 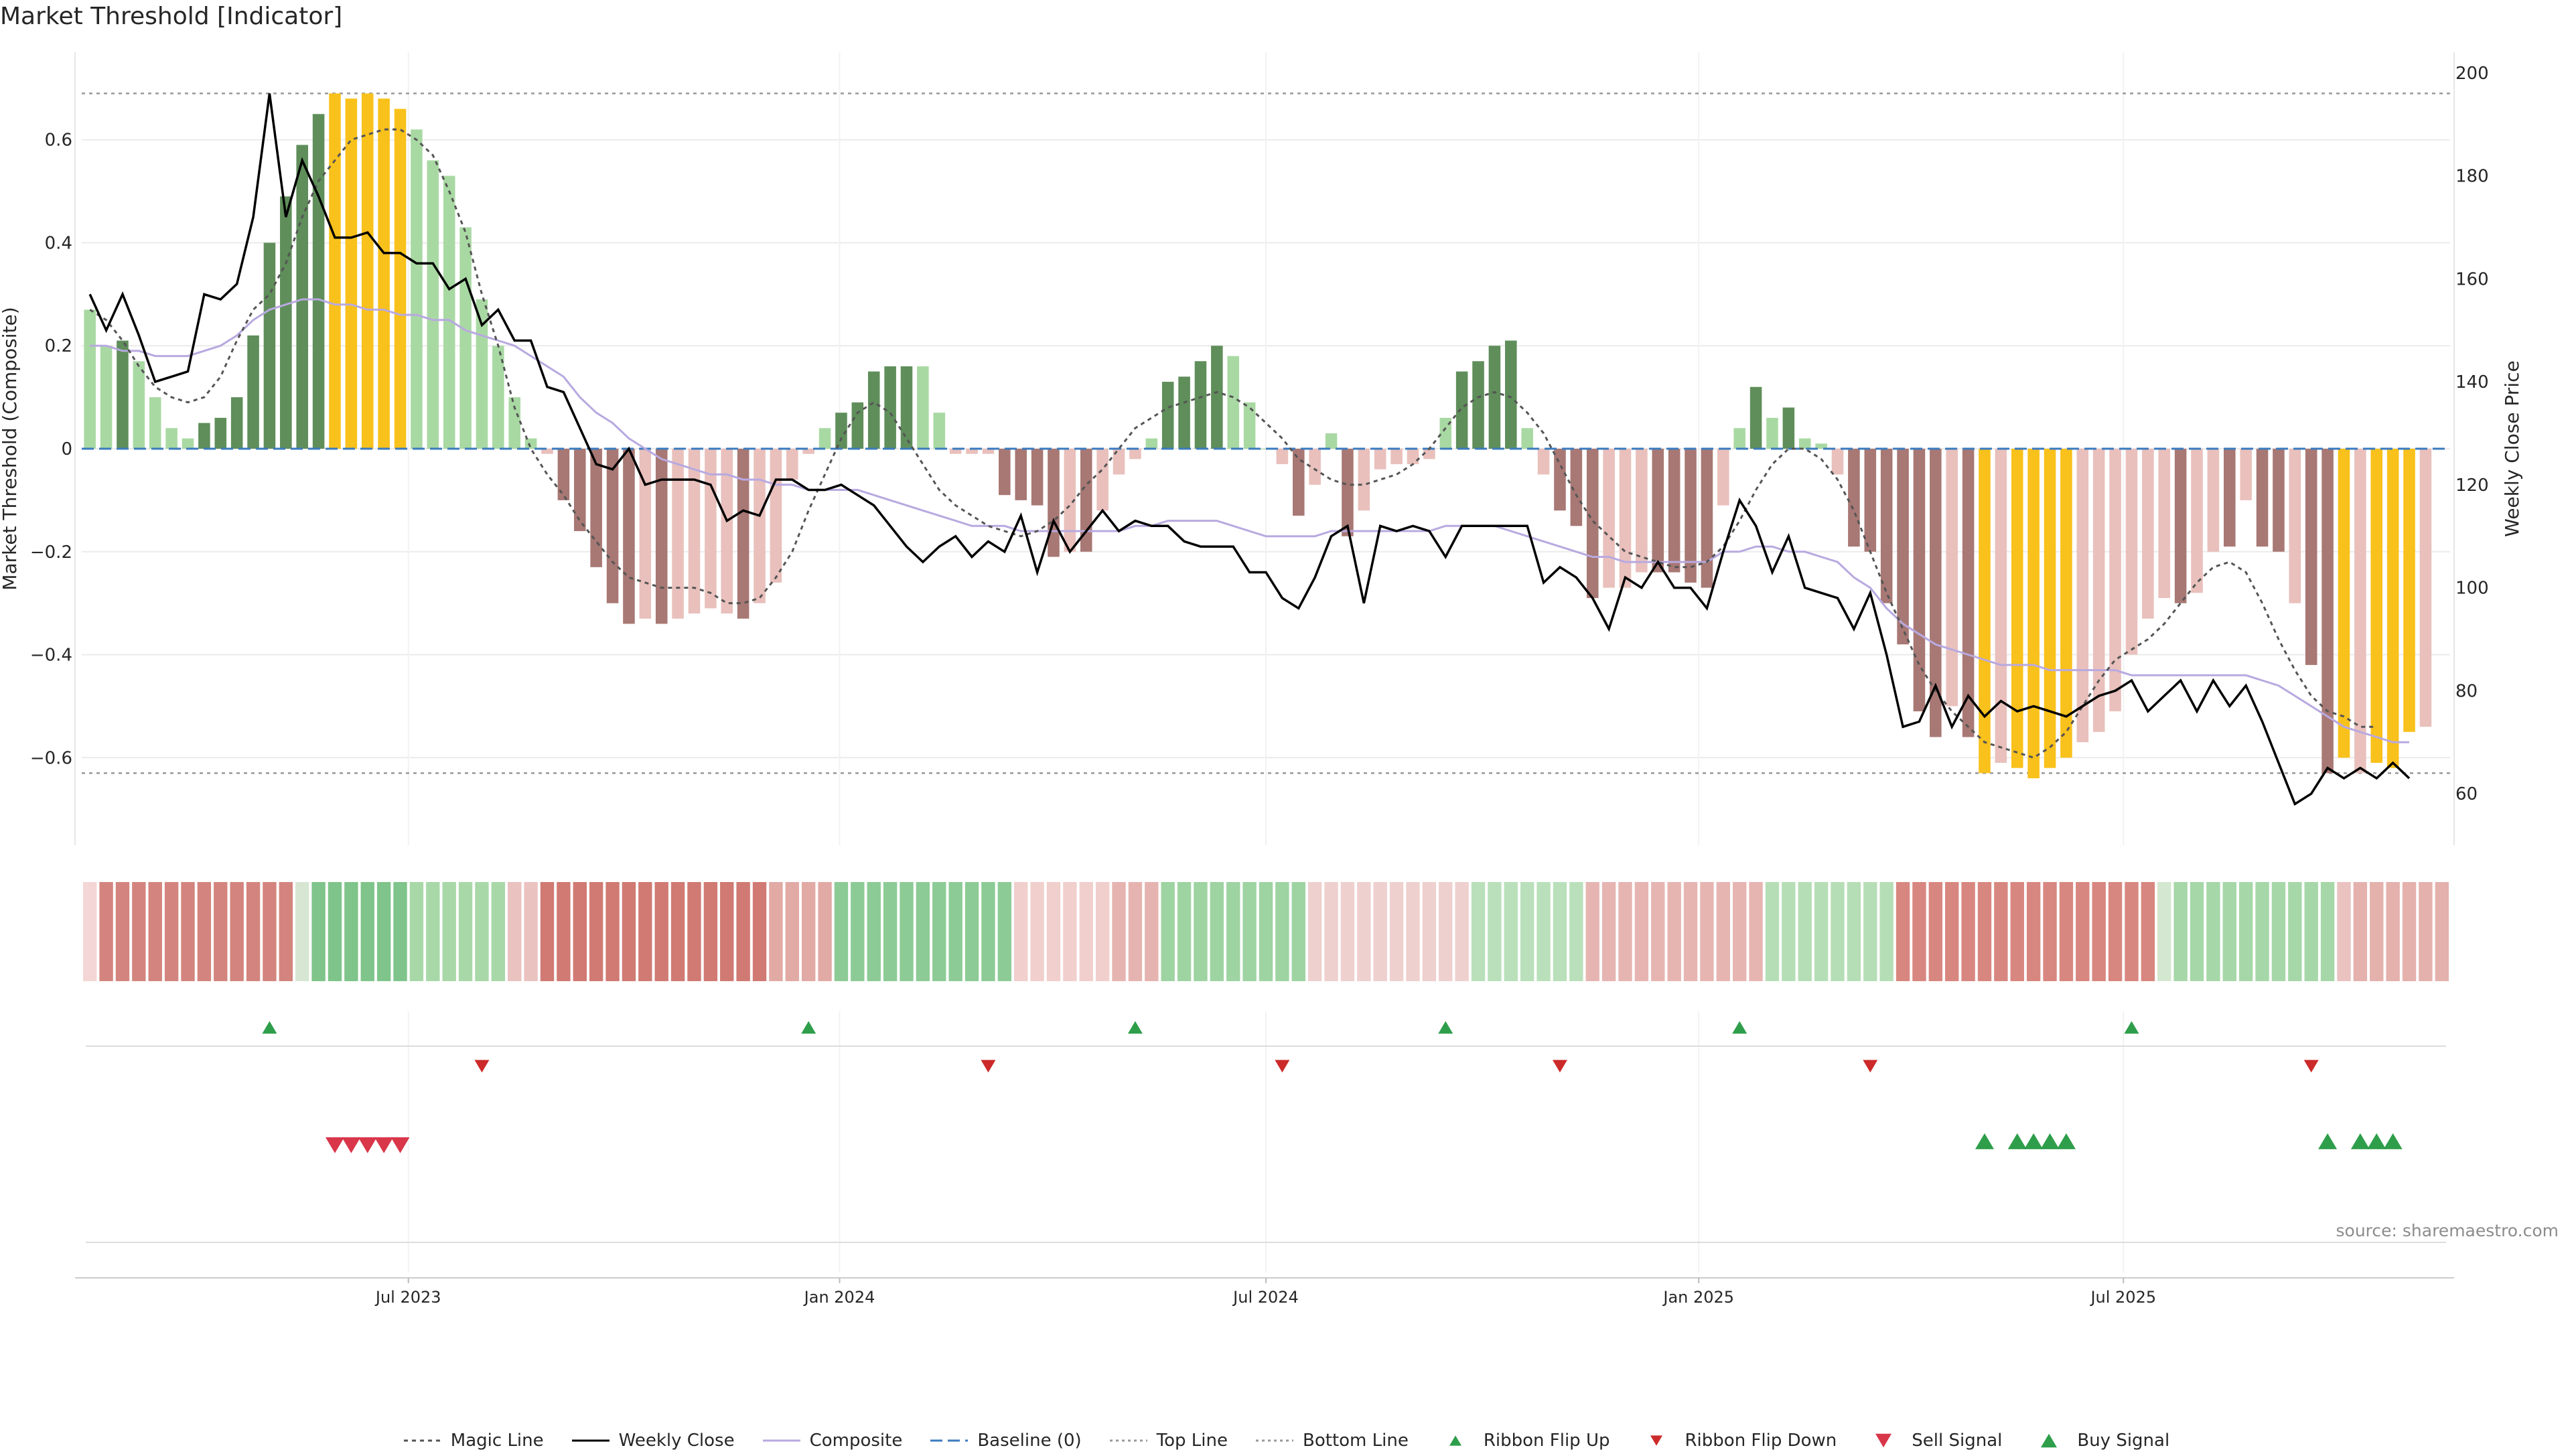 I want to click on source-note: source: sharemaestro.com, so click(x=2447, y=1230).